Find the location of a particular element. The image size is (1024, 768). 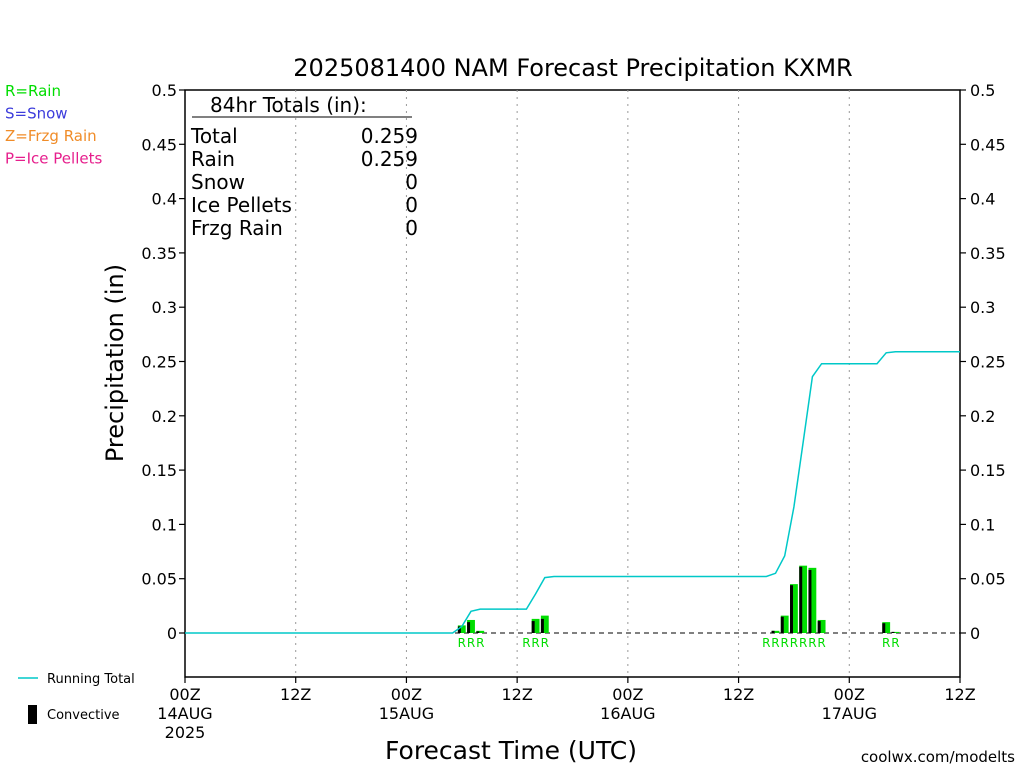

type-legend-item: S=Snow is located at coordinates (36, 114).